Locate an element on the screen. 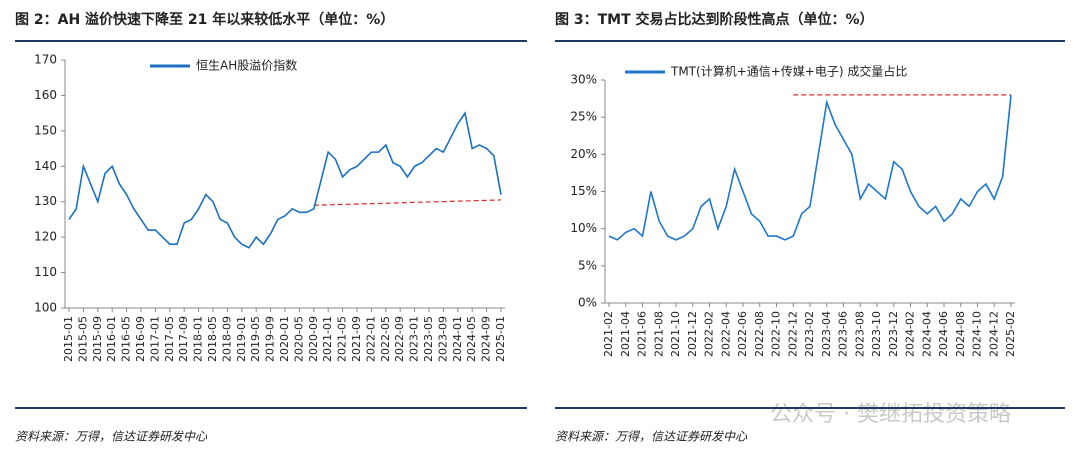 The width and height of the screenshot is (1080, 459). y-tick-label: 10% is located at coordinates (583, 228).